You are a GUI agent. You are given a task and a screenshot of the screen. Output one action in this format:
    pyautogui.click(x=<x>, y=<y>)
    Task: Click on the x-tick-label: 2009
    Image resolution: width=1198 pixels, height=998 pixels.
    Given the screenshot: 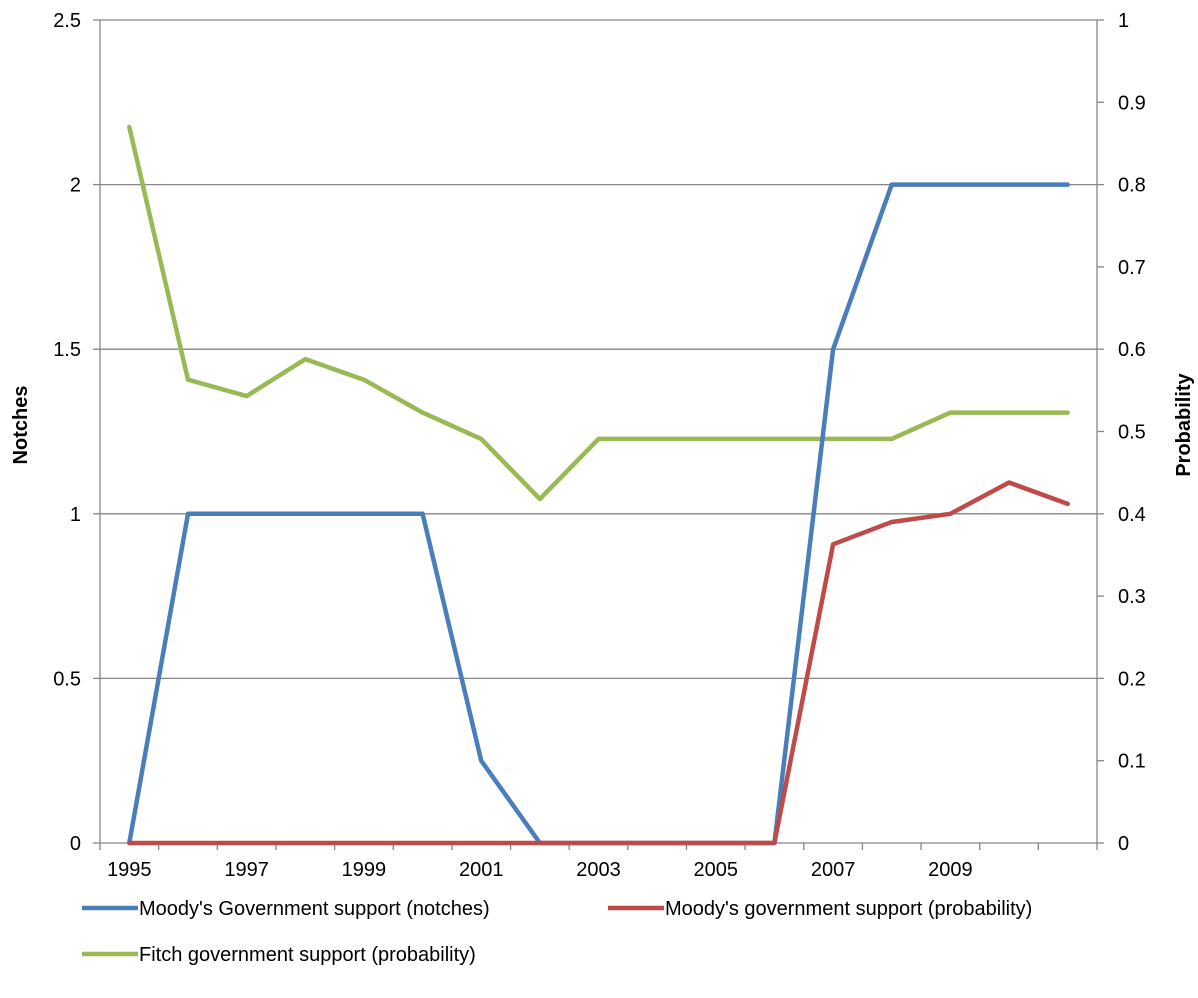 What is the action you would take?
    pyautogui.click(x=950, y=870)
    